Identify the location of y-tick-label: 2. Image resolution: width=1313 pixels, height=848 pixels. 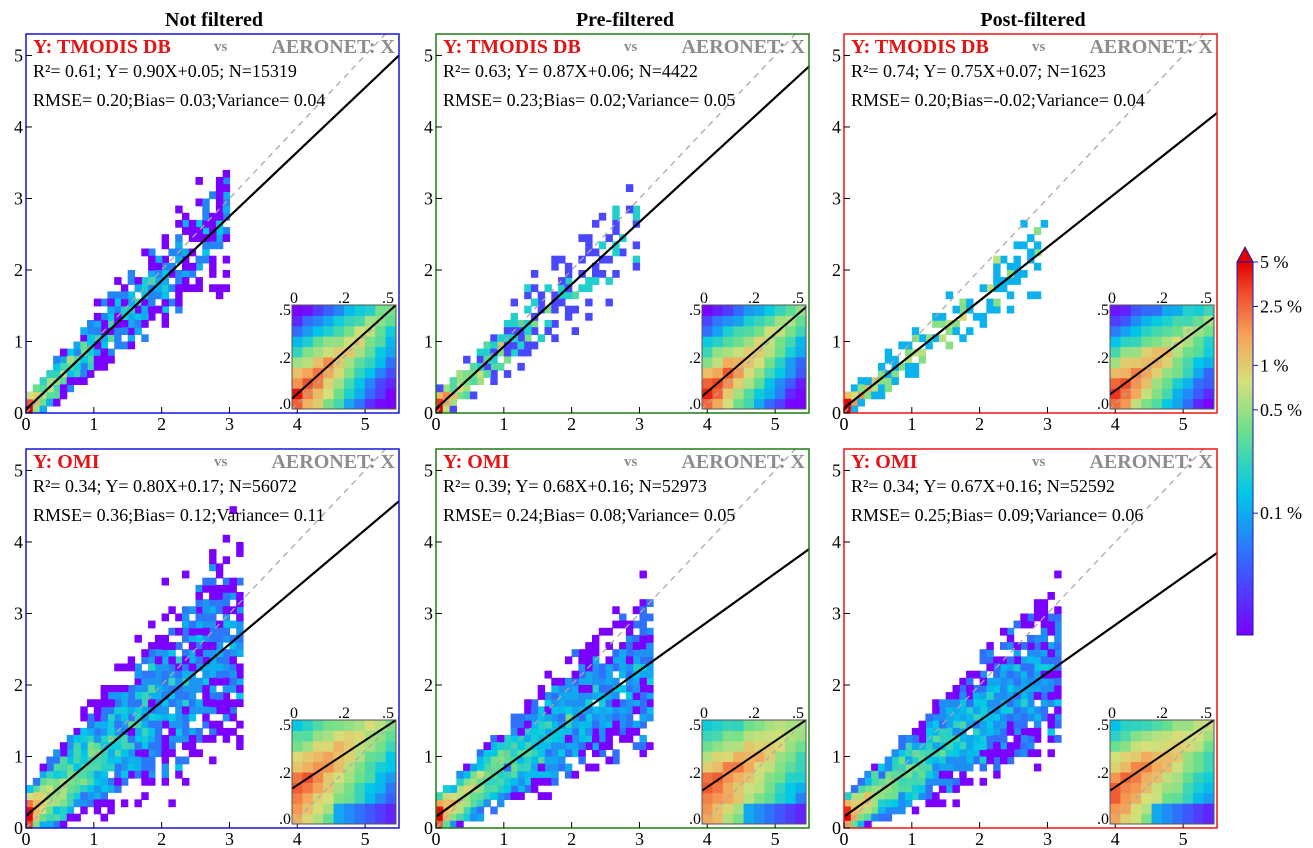
(428, 270).